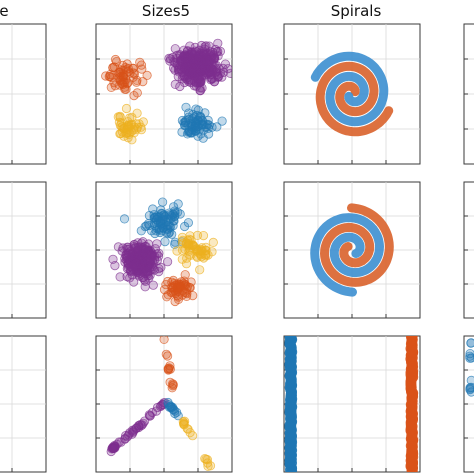  Describe the element at coordinates (468, 94) in the screenshot. I see `panel-r1c4` at that location.